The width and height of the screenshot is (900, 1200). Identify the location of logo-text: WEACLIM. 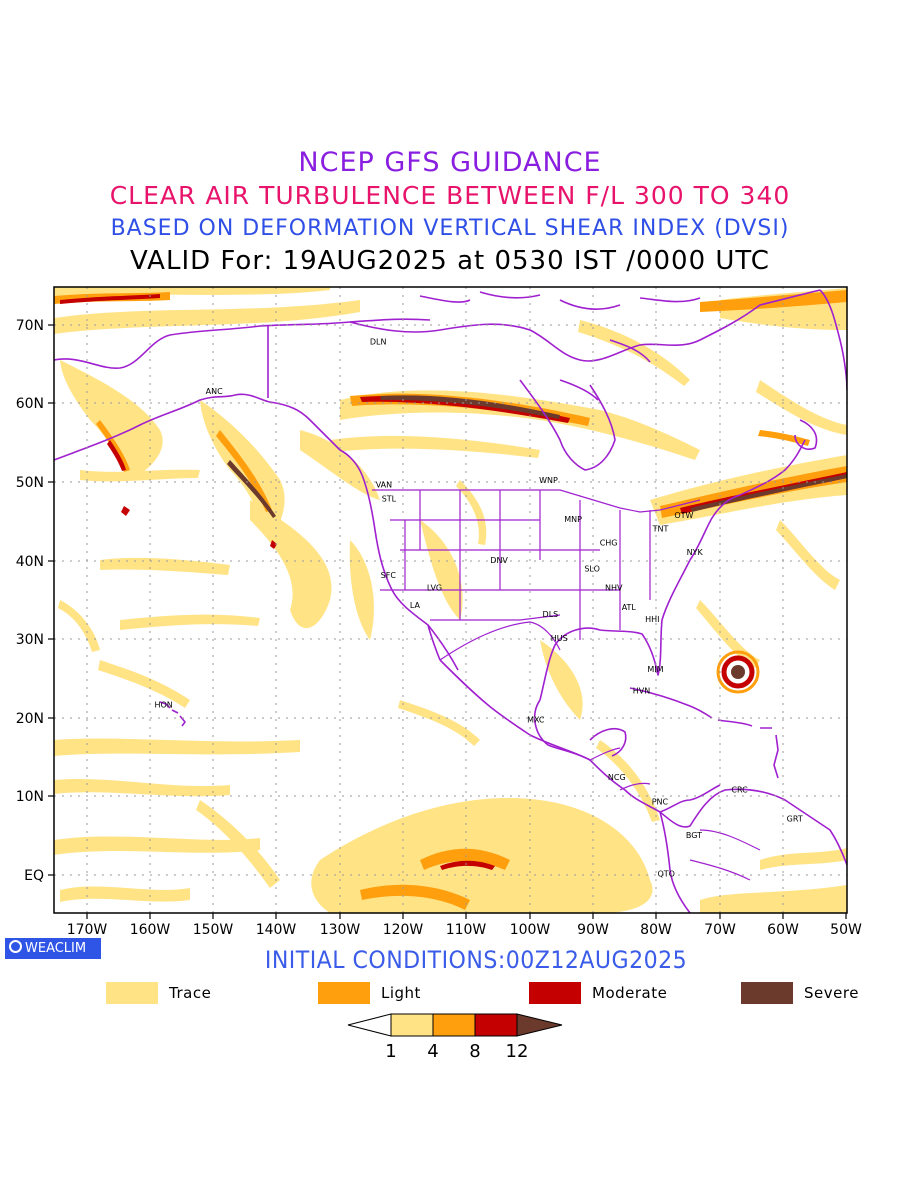
(56, 948).